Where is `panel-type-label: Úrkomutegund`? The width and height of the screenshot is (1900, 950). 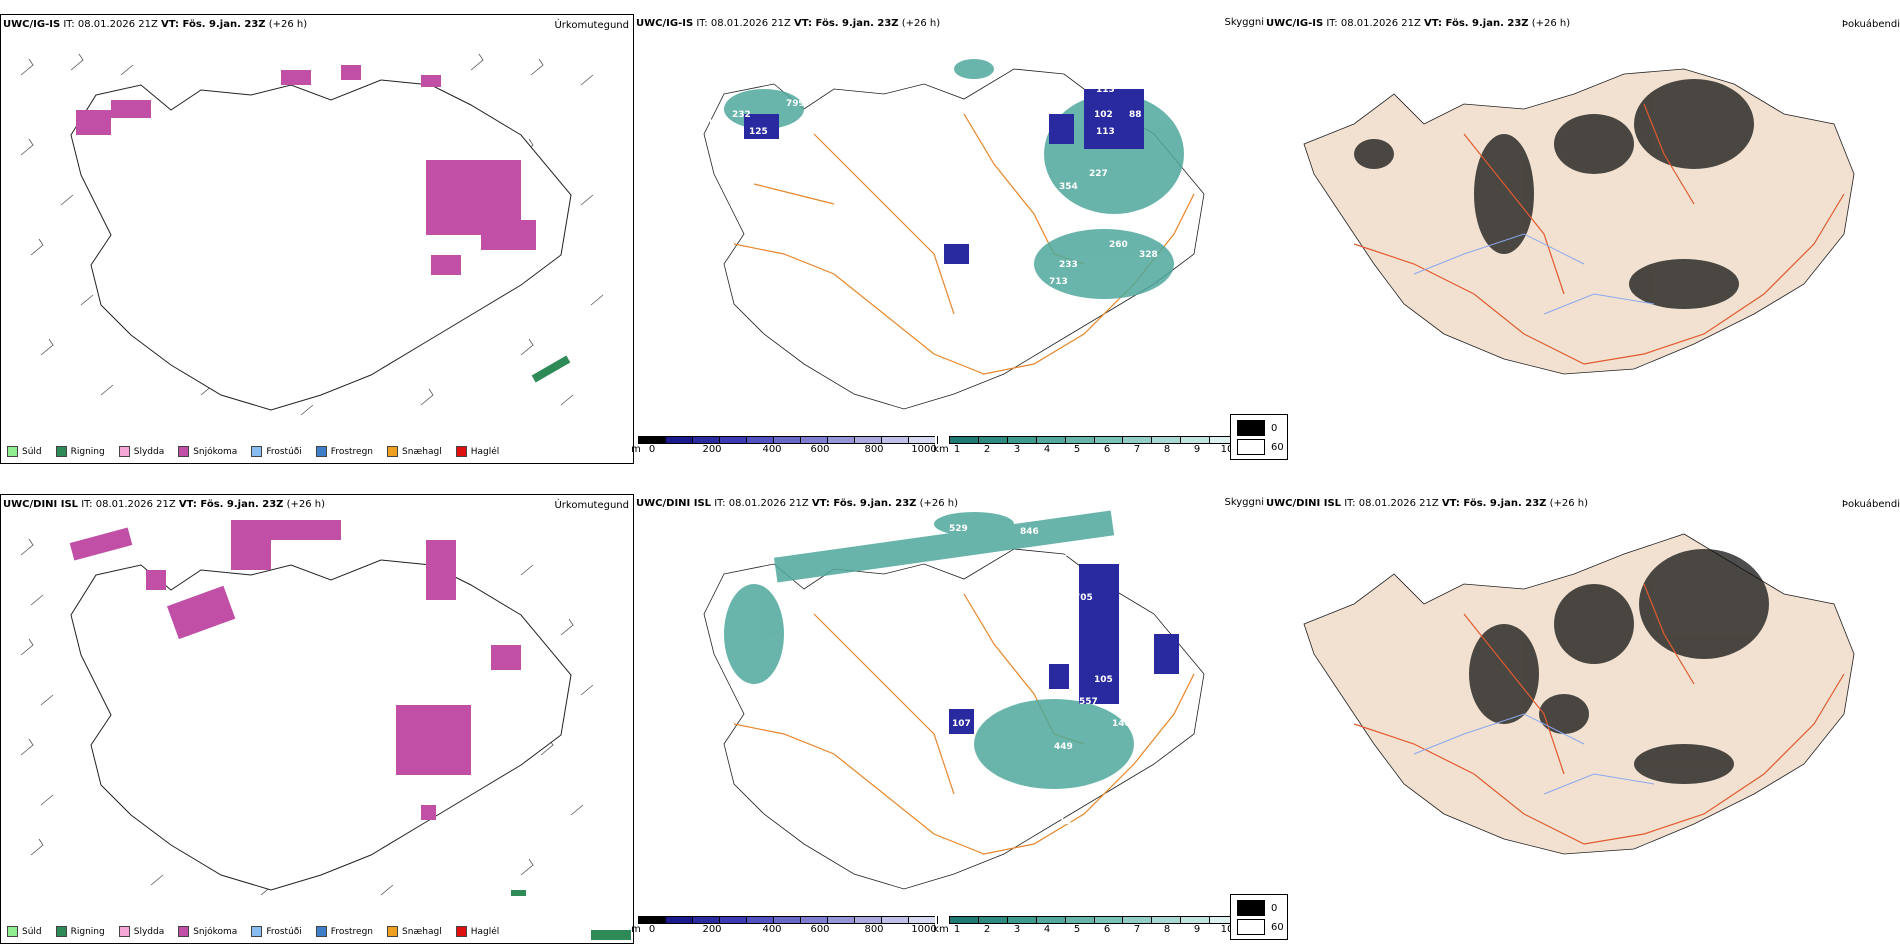 panel-type-label: Úrkomutegund is located at coordinates (591, 25).